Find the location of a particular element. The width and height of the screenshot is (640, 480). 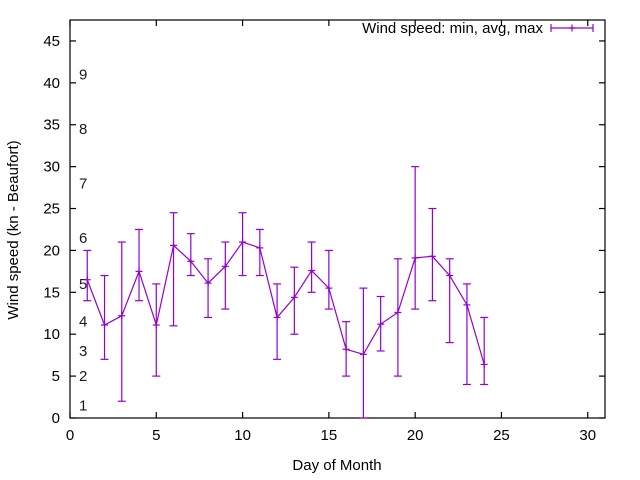

beaufort-label: 7 is located at coordinates (83, 183).